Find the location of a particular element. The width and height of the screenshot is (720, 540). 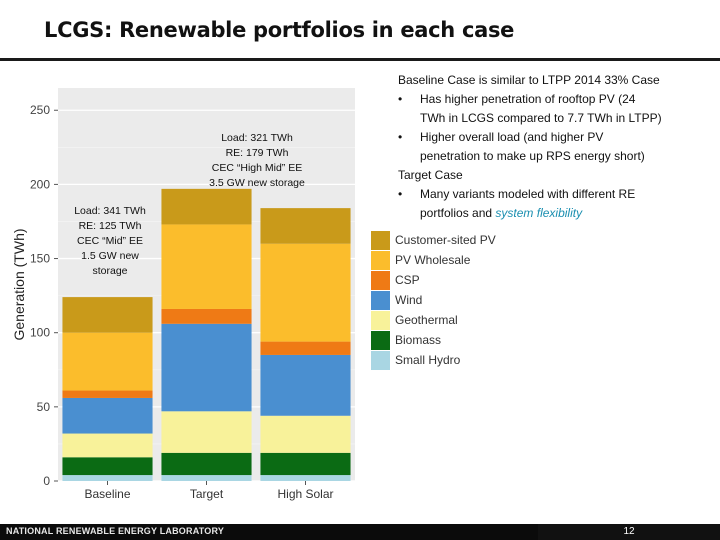

legend-label: Customer-sited PV is located at coordinates (445, 240).